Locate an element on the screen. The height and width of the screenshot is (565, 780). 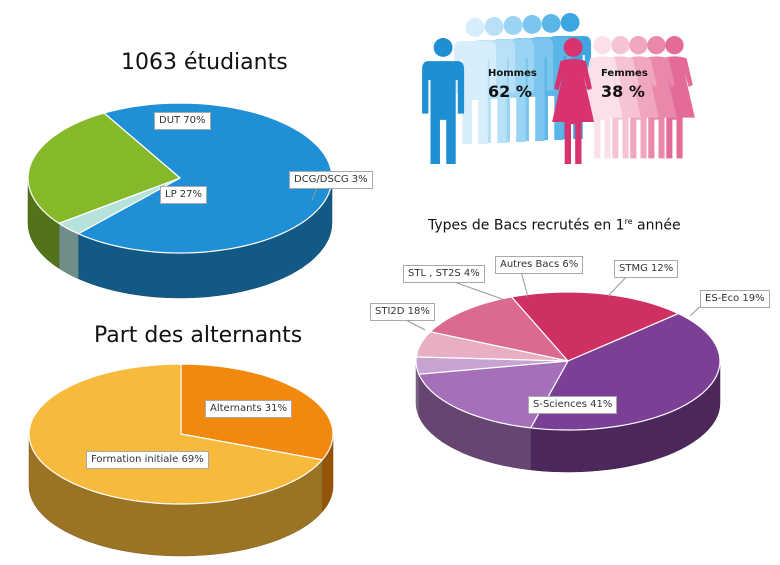
men-value: 62 % is located at coordinates (510, 91).